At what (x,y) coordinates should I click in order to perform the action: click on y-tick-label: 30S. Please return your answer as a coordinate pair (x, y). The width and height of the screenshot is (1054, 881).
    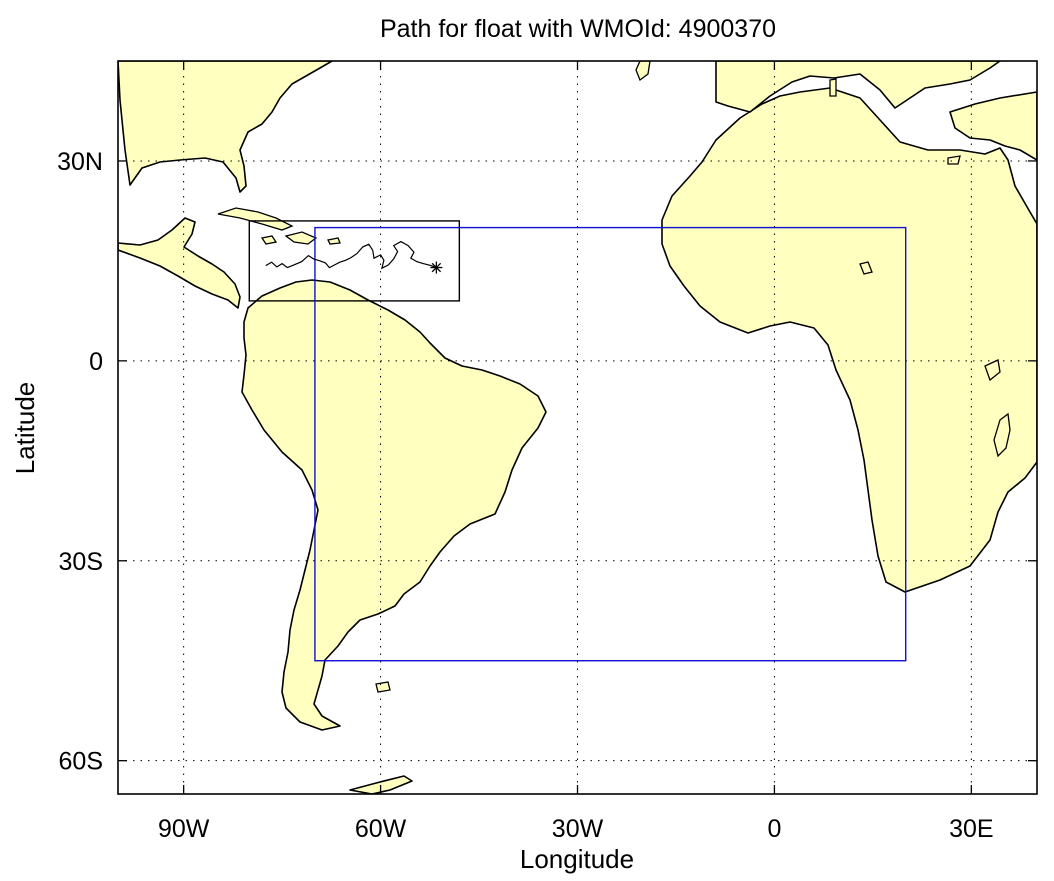
    Looking at the image, I should click on (81, 562).